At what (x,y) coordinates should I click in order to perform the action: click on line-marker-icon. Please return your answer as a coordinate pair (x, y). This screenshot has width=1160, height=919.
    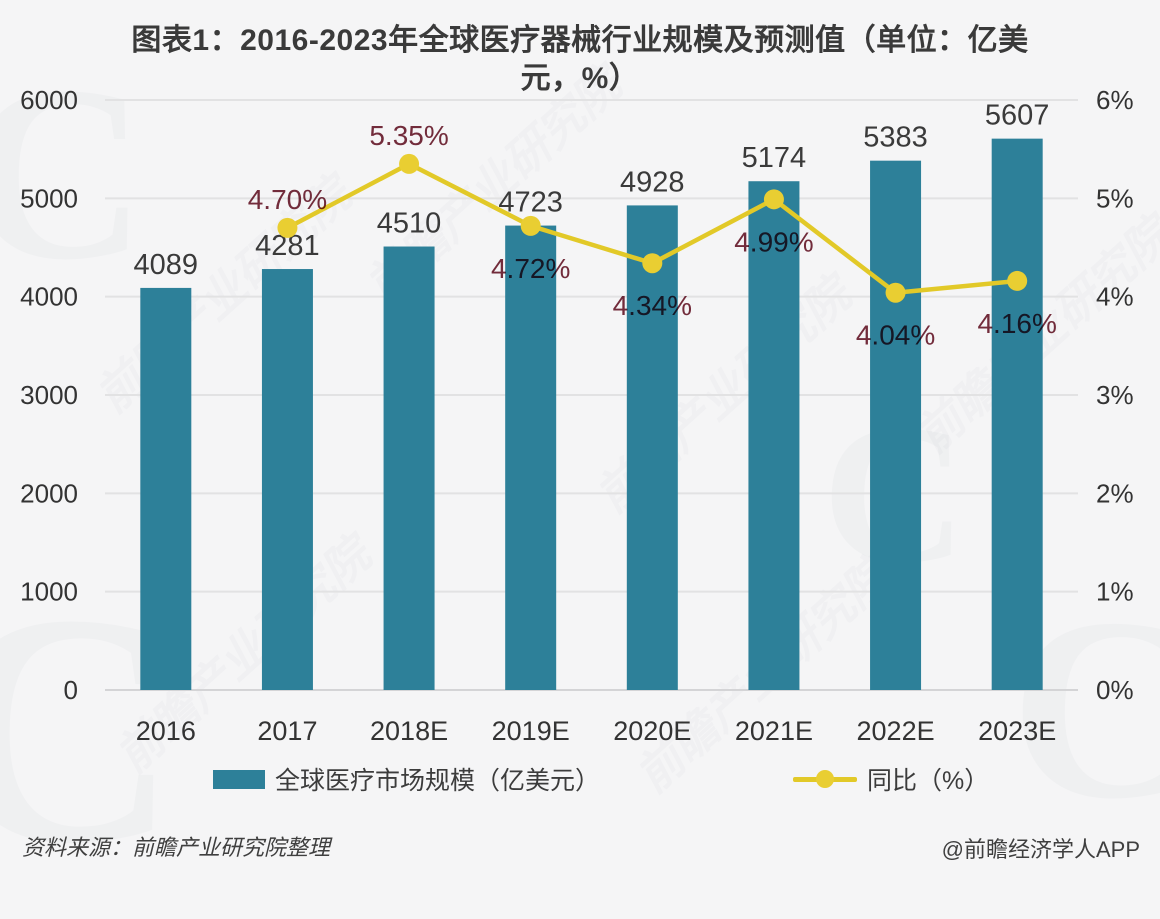
    Looking at the image, I should click on (825, 779).